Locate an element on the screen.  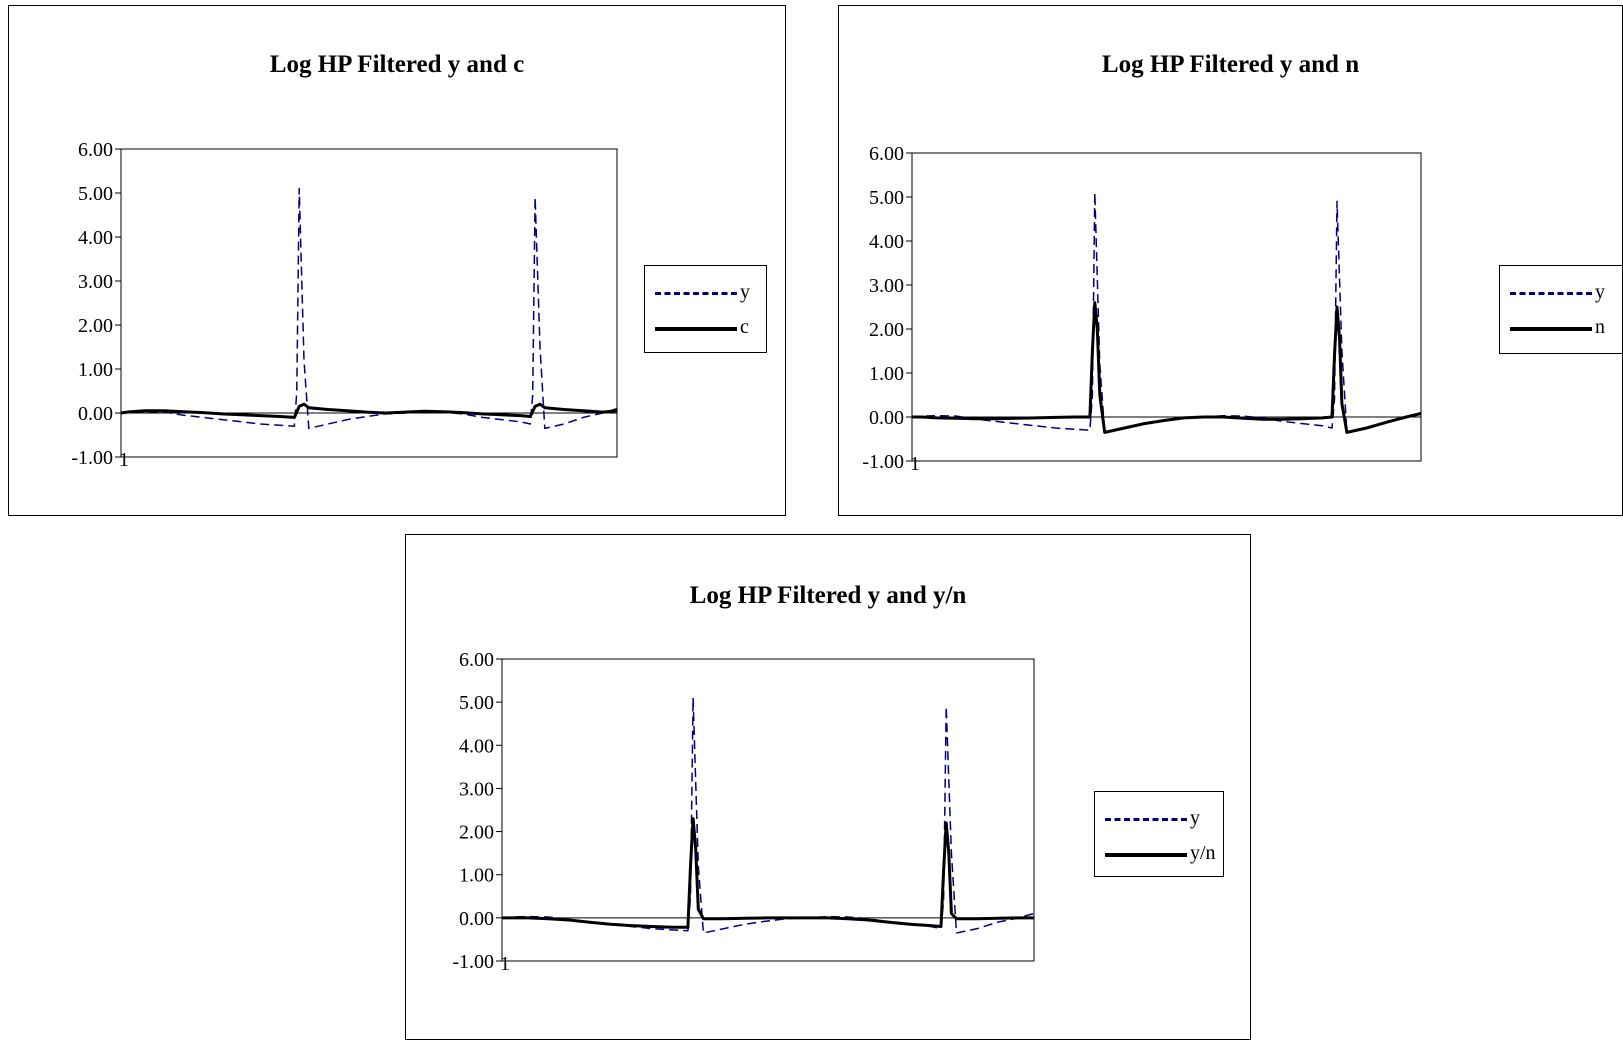
series-line-n is located at coordinates (1166, 368).